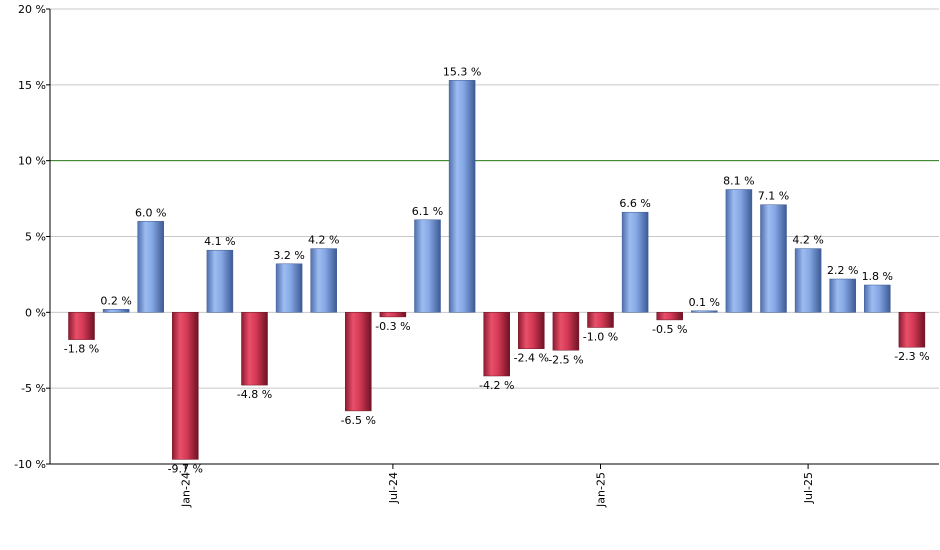 This screenshot has height=550, width=940. What do you see at coordinates (81, 349) in the screenshot?
I see `data-label: -1.8 %` at bounding box center [81, 349].